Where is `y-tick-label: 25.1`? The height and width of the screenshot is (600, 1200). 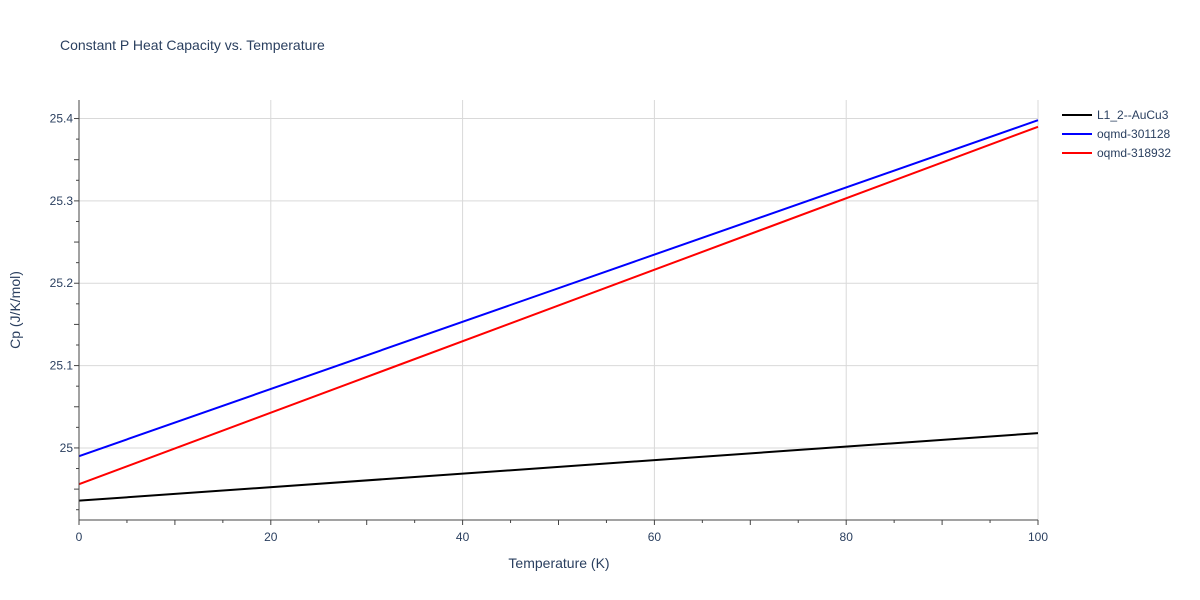
y-tick-label: 25.1 is located at coordinates (62, 366).